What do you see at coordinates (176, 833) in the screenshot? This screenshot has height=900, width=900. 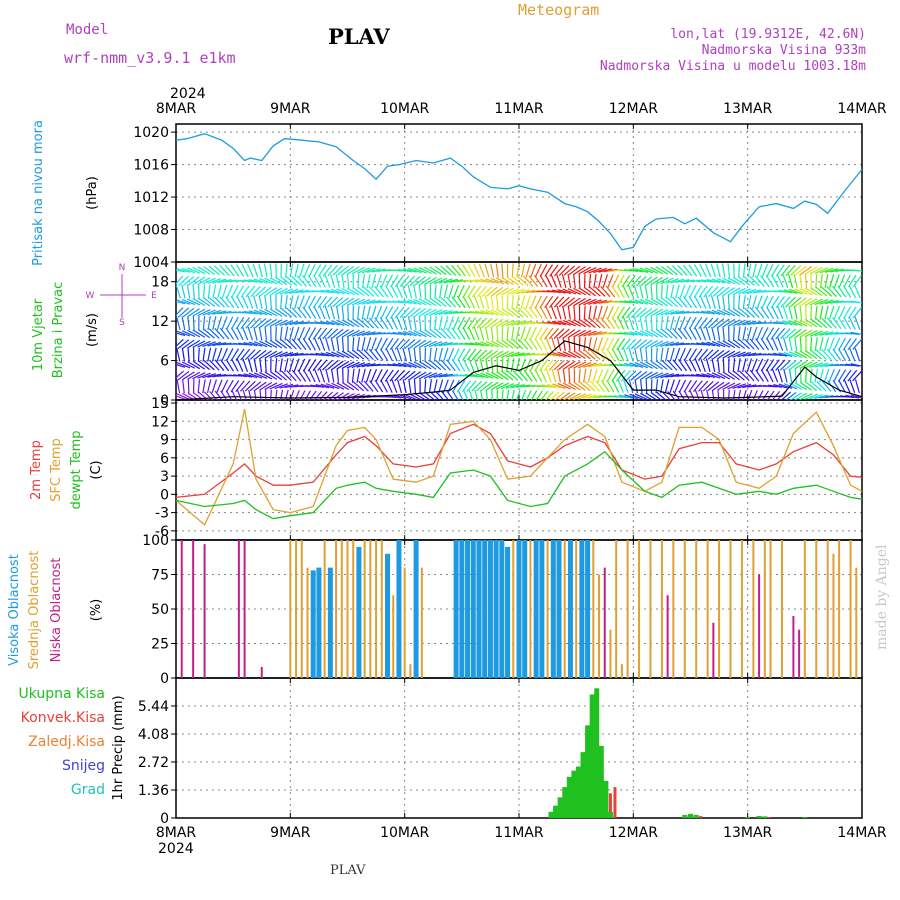 I see `bottom-time-label: 8MAR` at bounding box center [176, 833].